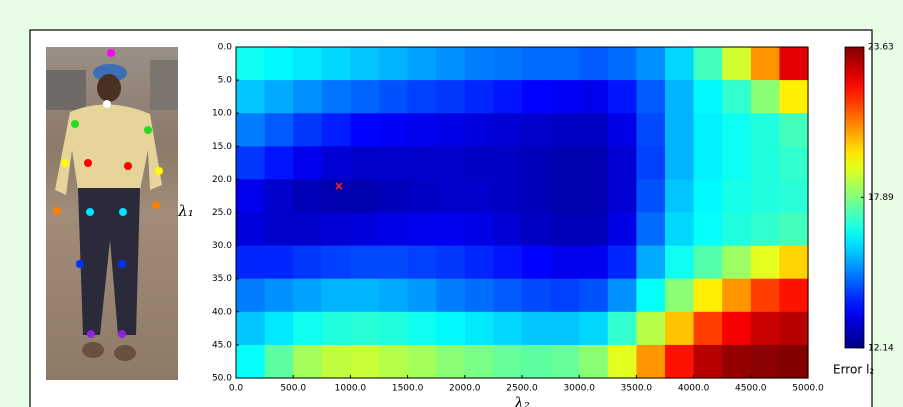 The height and width of the screenshot is (407, 903). I want to click on x-tick-label: 4500.0, so click(751, 389).